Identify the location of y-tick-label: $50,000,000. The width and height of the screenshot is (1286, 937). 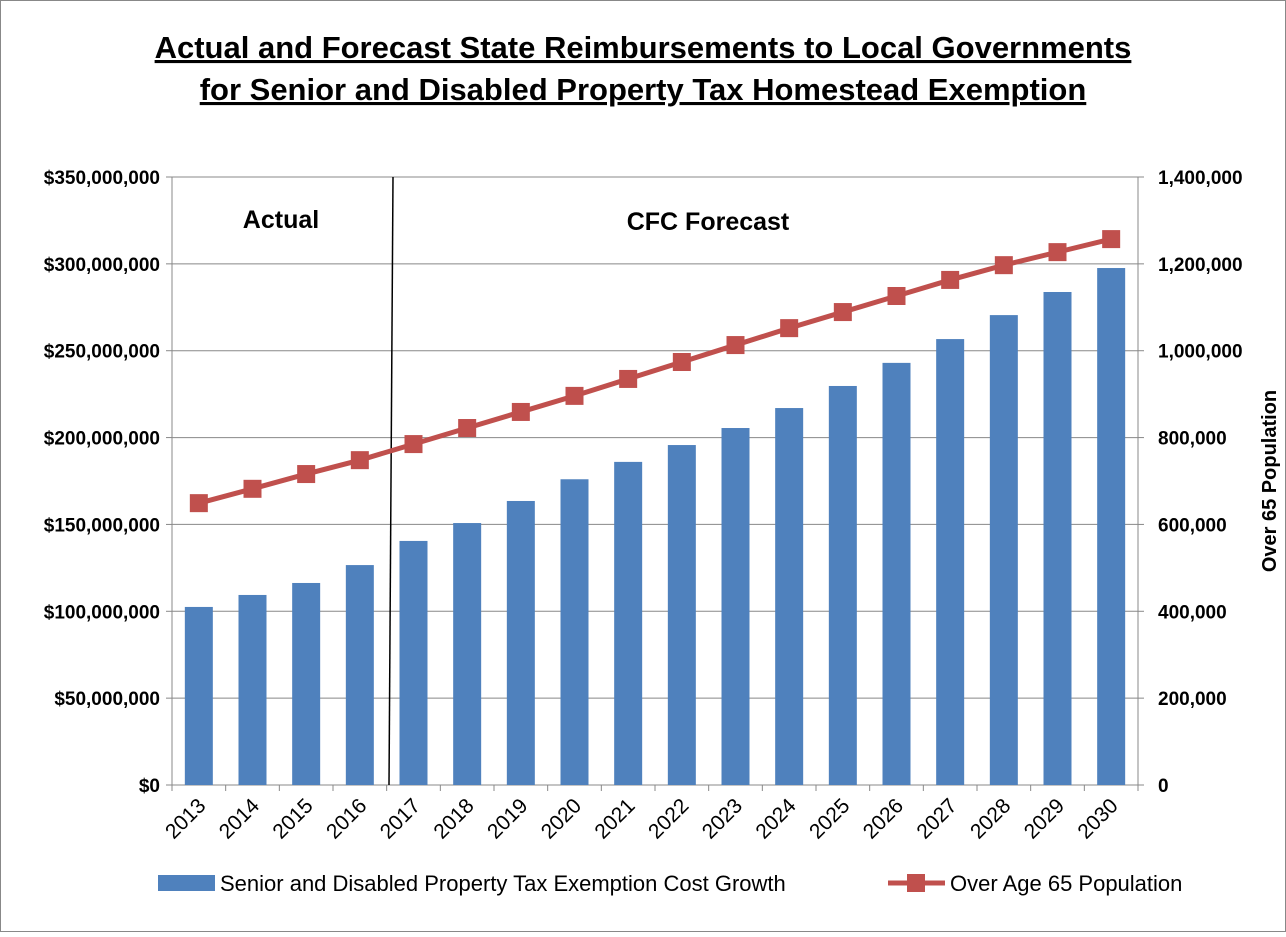
(107, 699).